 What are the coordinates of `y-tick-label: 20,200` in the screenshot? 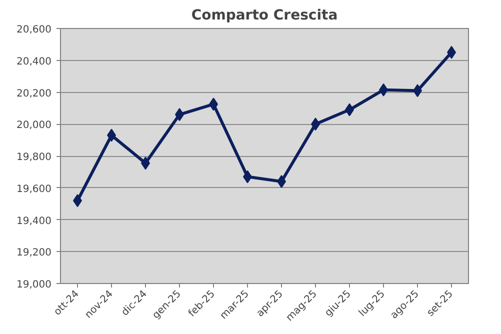 It's located at (34, 94).